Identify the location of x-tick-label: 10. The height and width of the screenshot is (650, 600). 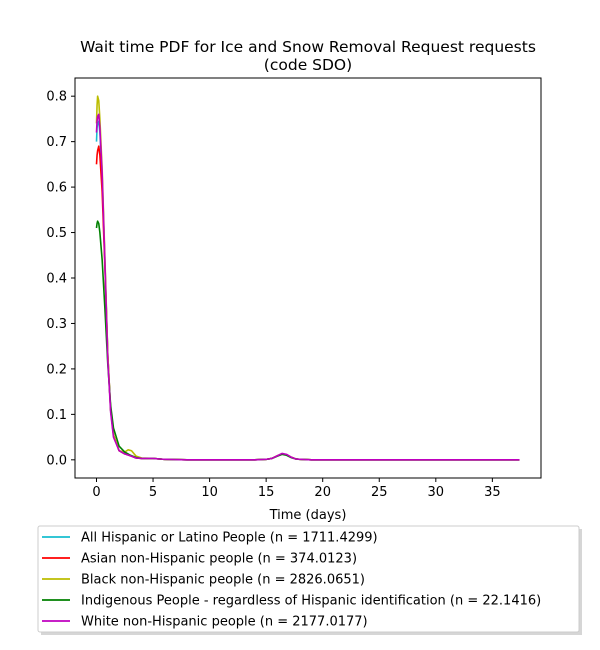
(209, 492).